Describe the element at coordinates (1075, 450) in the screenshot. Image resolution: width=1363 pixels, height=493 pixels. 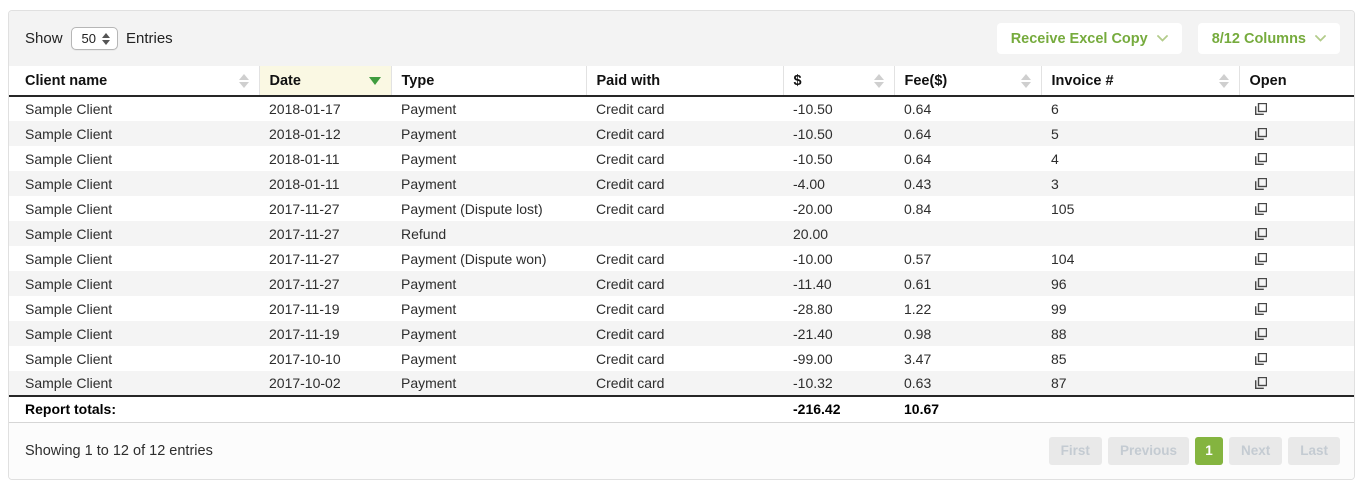
I see `pagination-first-button: First` at that location.